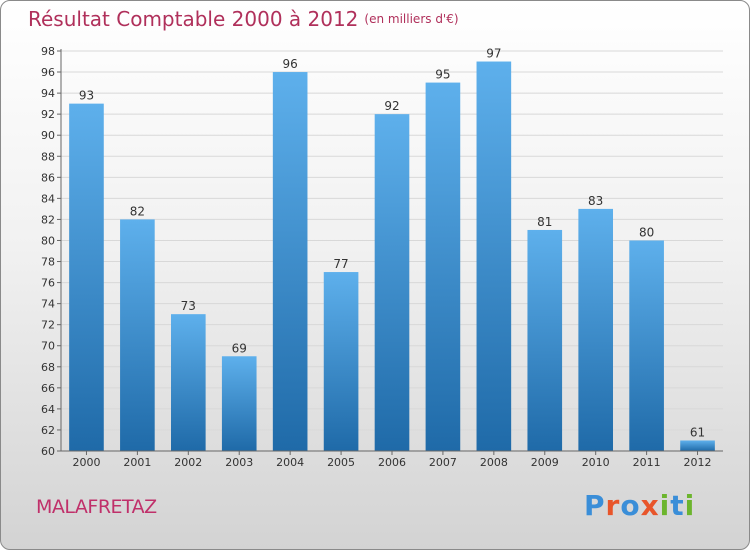 This screenshot has width=750, height=550. Describe the element at coordinates (596, 462) in the screenshot. I see `x-tick-label-2010: 2010` at that location.